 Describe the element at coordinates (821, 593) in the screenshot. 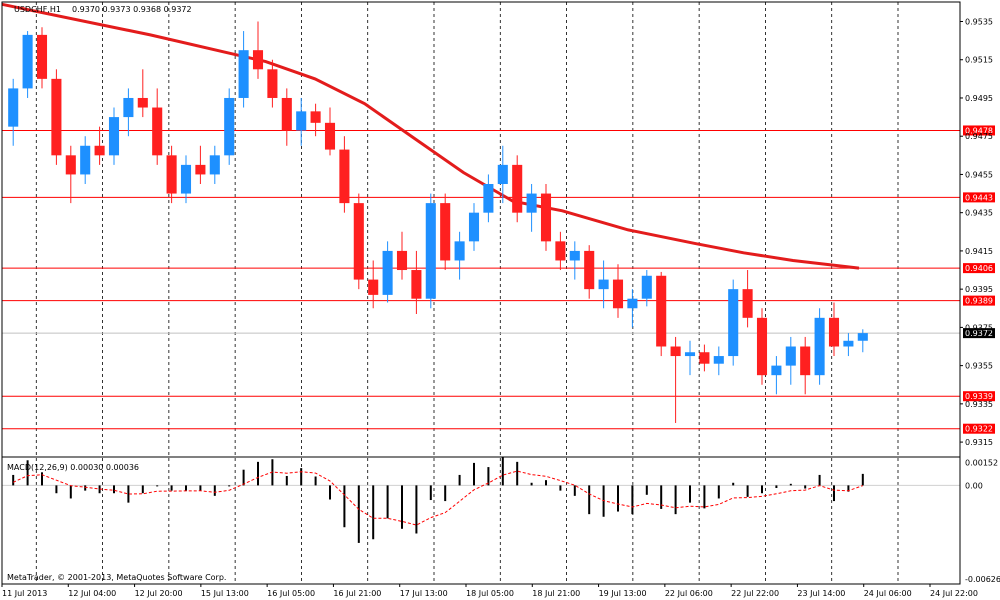

I see `time-tick-label: 23 Jul 14:00` at that location.